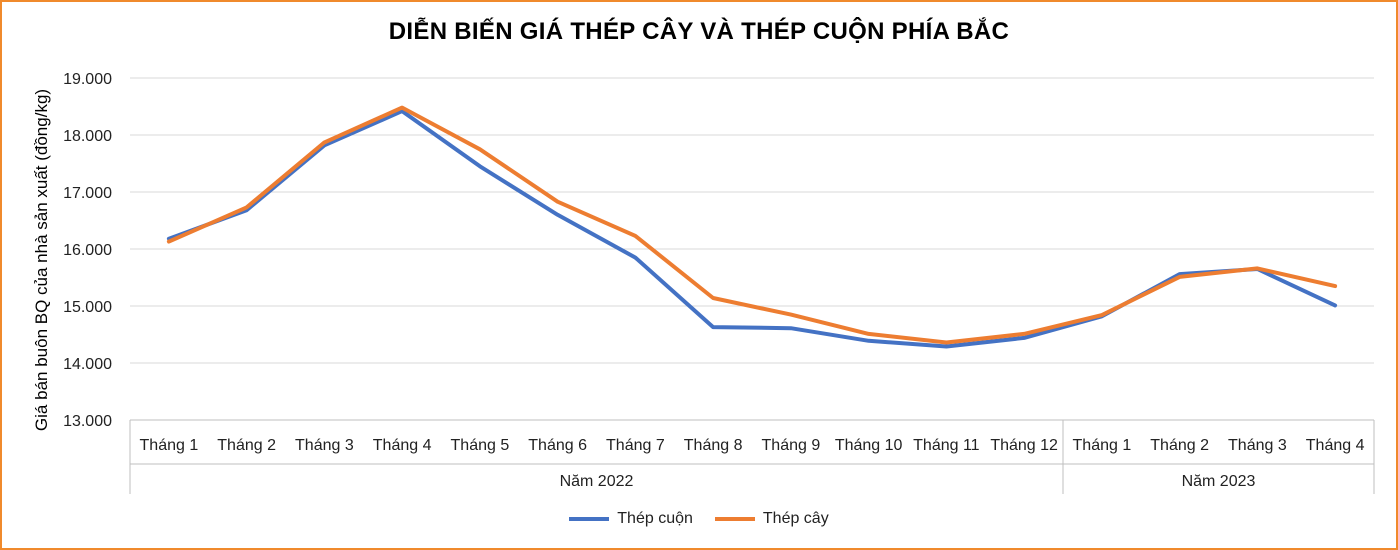  Describe the element at coordinates (87, 79) in the screenshot. I see `y-tick-label: 19.000` at that location.